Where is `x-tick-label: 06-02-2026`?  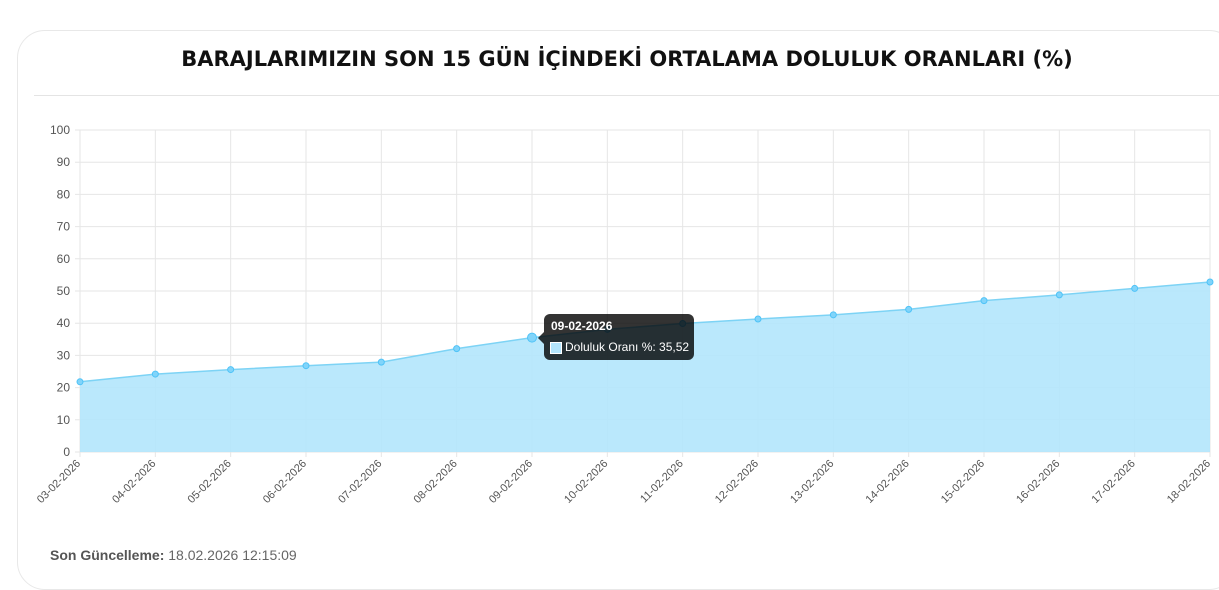 x-tick-label: 06-02-2026 is located at coordinates (285, 482).